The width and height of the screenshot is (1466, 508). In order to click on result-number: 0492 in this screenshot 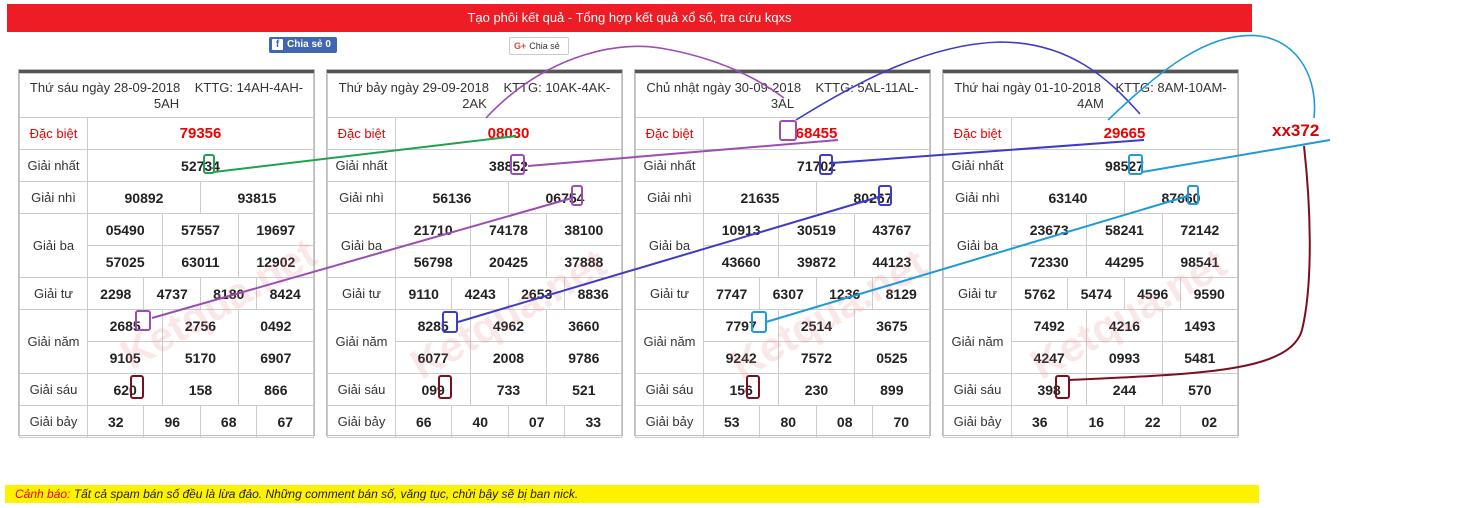, I will do `click(276, 325)`.